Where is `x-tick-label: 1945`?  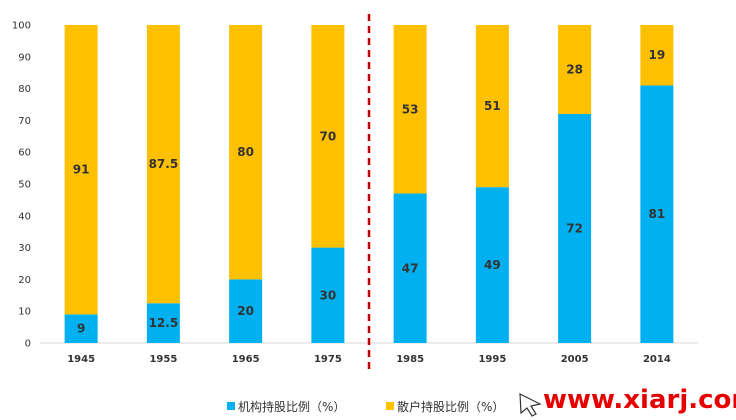
x-tick-label: 1945 is located at coordinates (81, 359).